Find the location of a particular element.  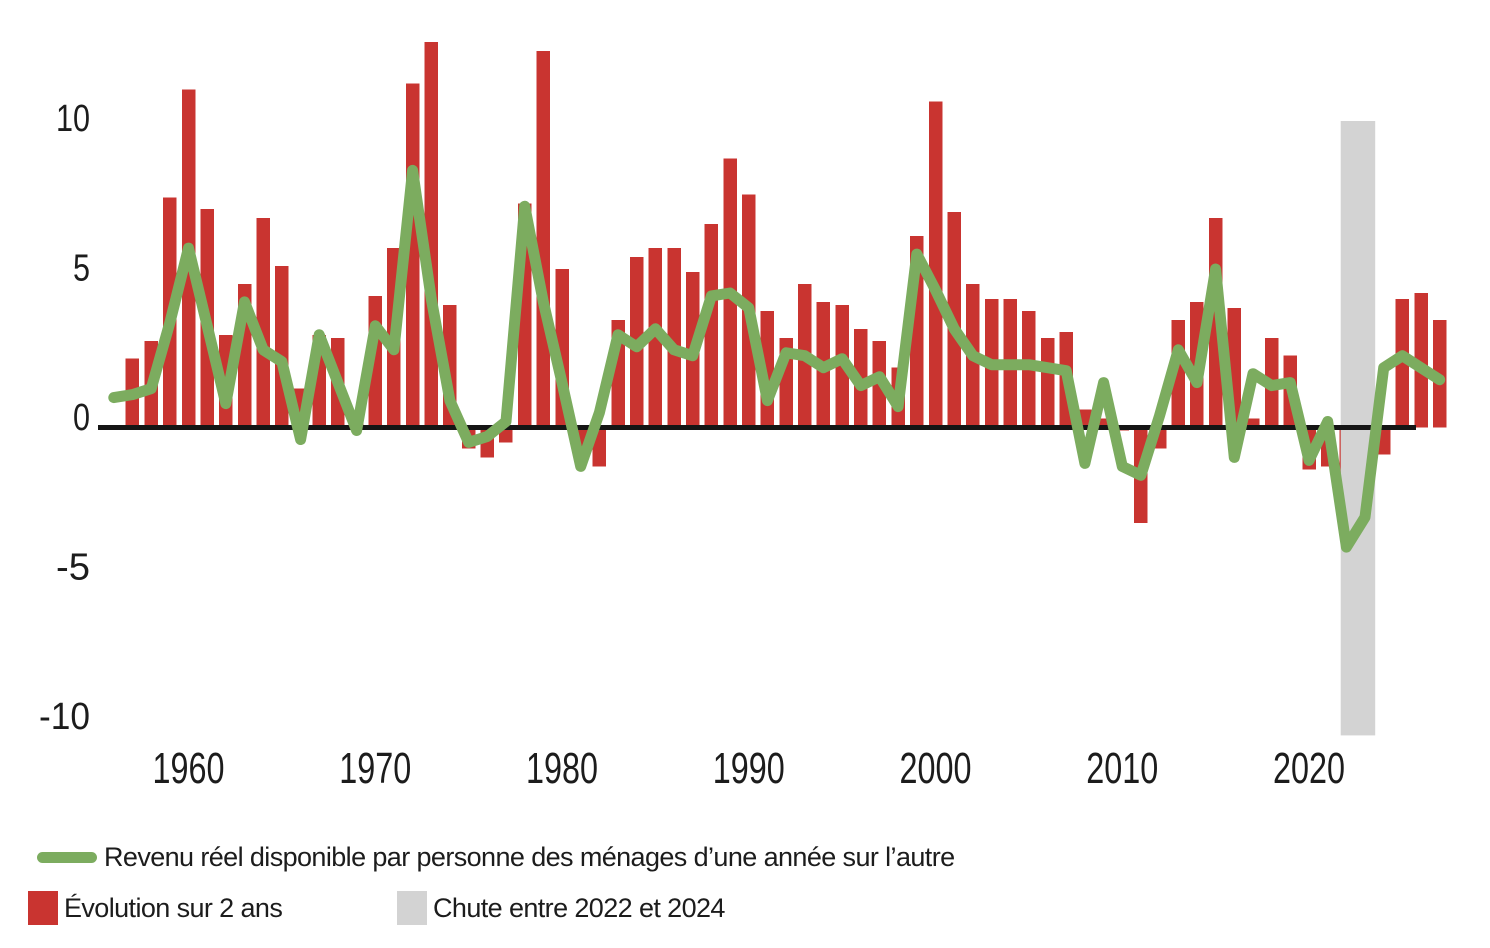

bar-1988 is located at coordinates (711, 326).